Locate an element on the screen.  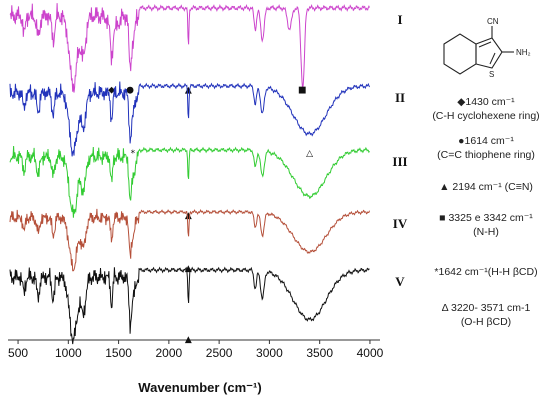
x-axis-label: Wavenumber (cm⁻¹) is located at coordinates (199, 387).